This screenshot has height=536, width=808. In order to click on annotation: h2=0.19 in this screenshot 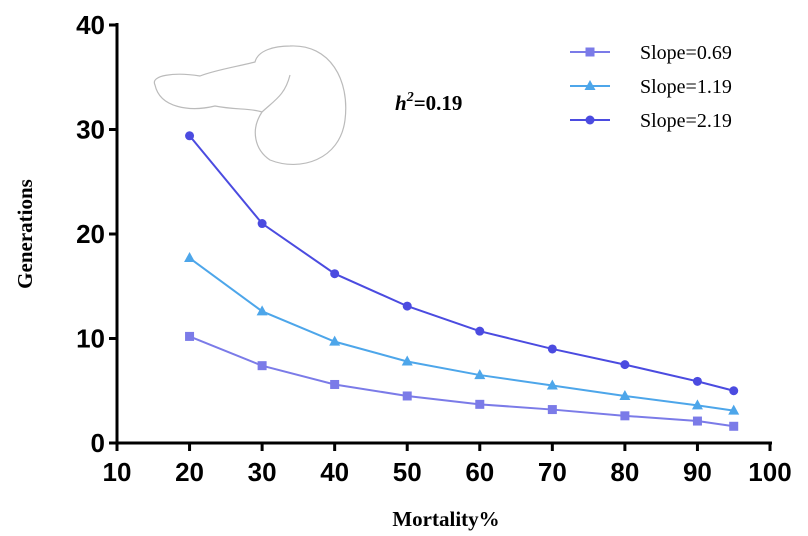, I will do `click(428, 102)`.